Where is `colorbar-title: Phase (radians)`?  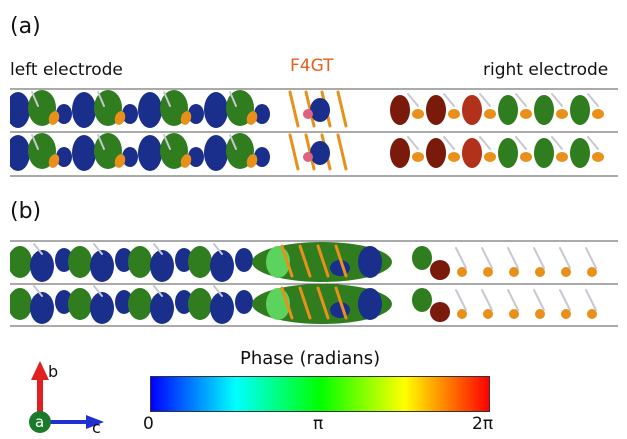 colorbar-title: Phase (radians) is located at coordinates (310, 358).